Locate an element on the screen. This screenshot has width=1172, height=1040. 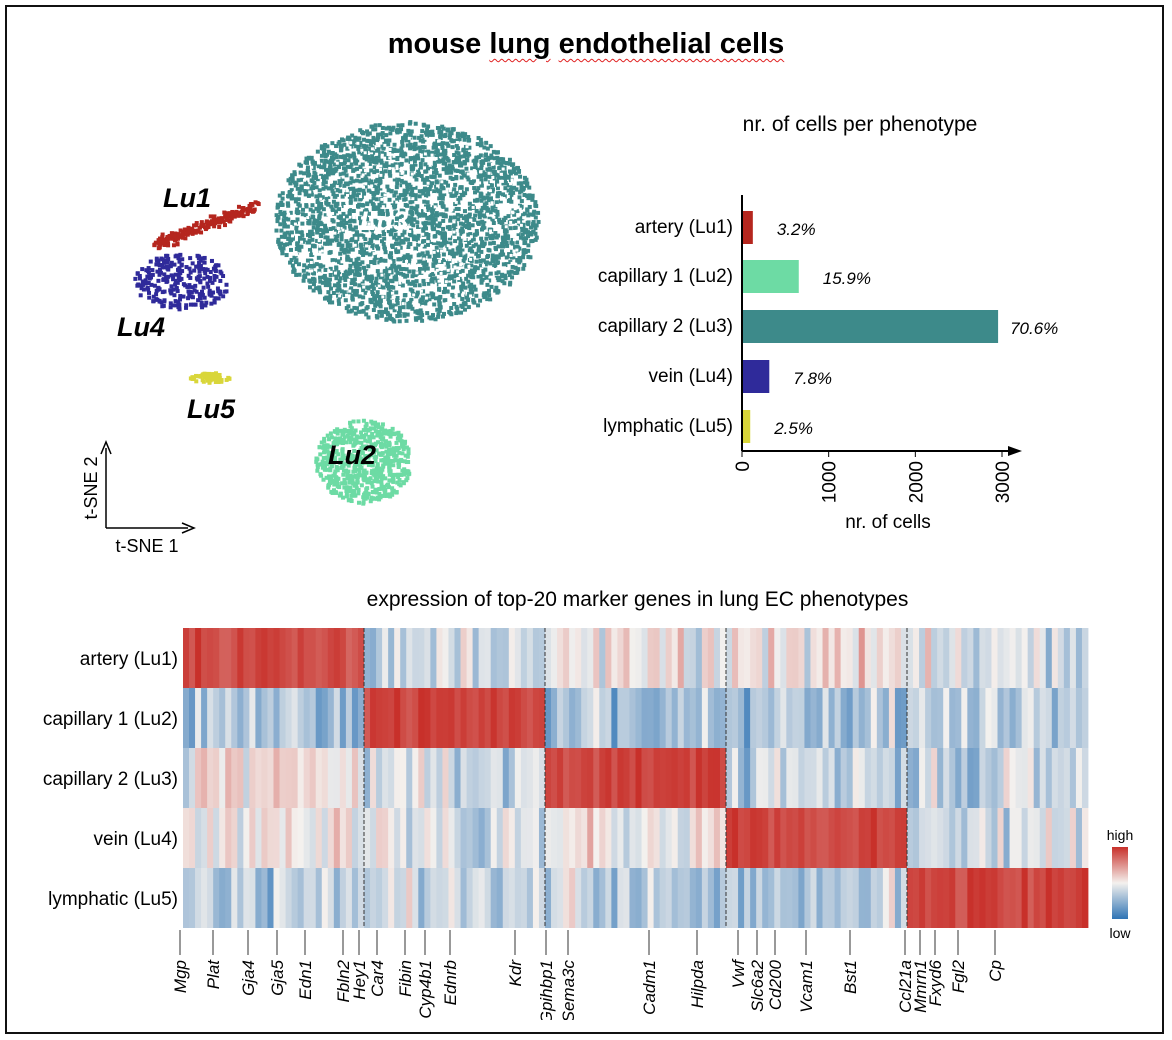
gene-label: Bst1 is located at coordinates (850, 977).